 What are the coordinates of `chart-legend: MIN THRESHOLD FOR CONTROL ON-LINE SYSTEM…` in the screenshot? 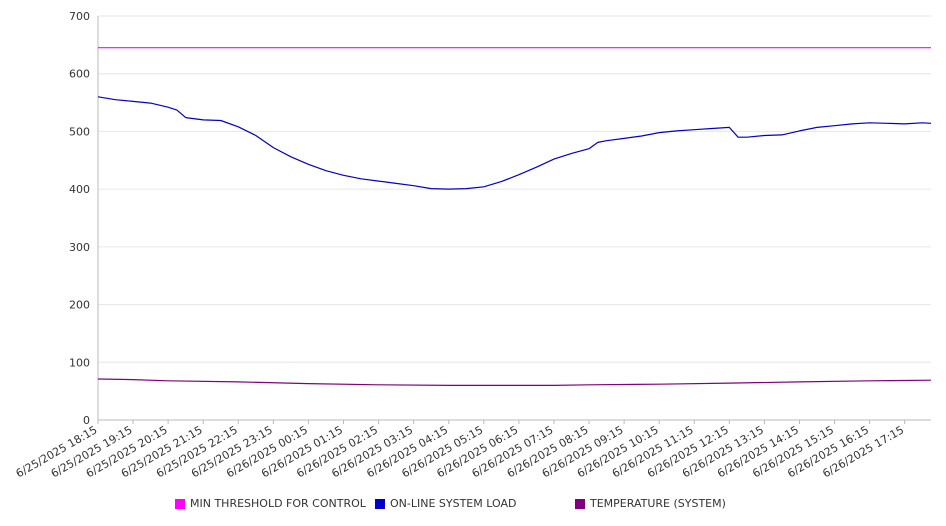 It's located at (473, 506).